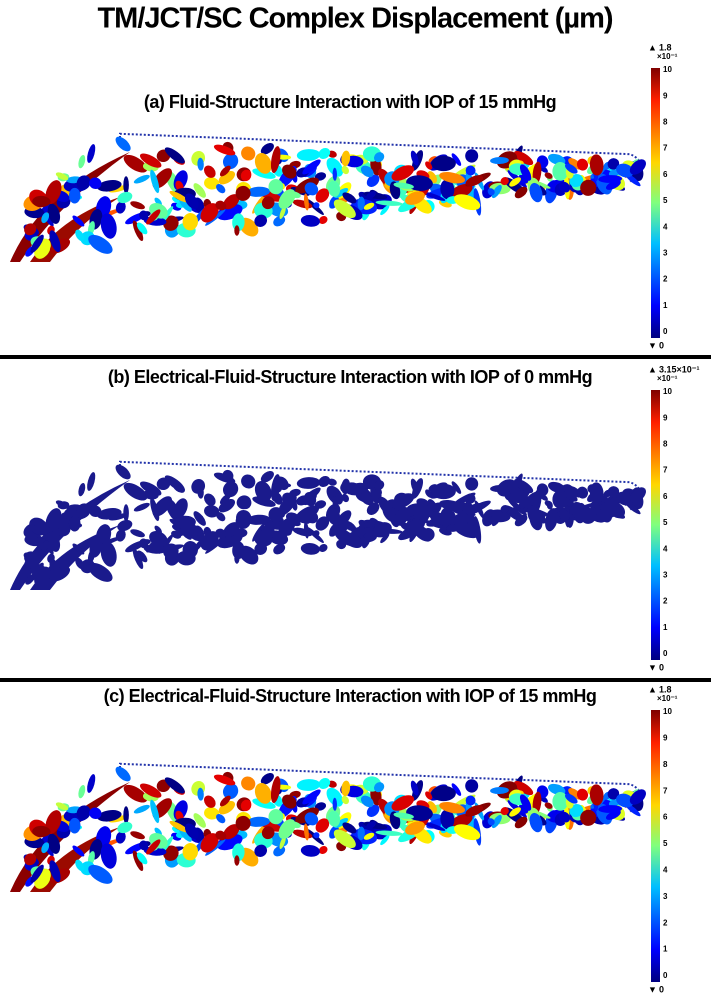 This screenshot has height=1000, width=711. Describe the element at coordinates (70, 535) in the screenshot. I see `crescent` at that location.